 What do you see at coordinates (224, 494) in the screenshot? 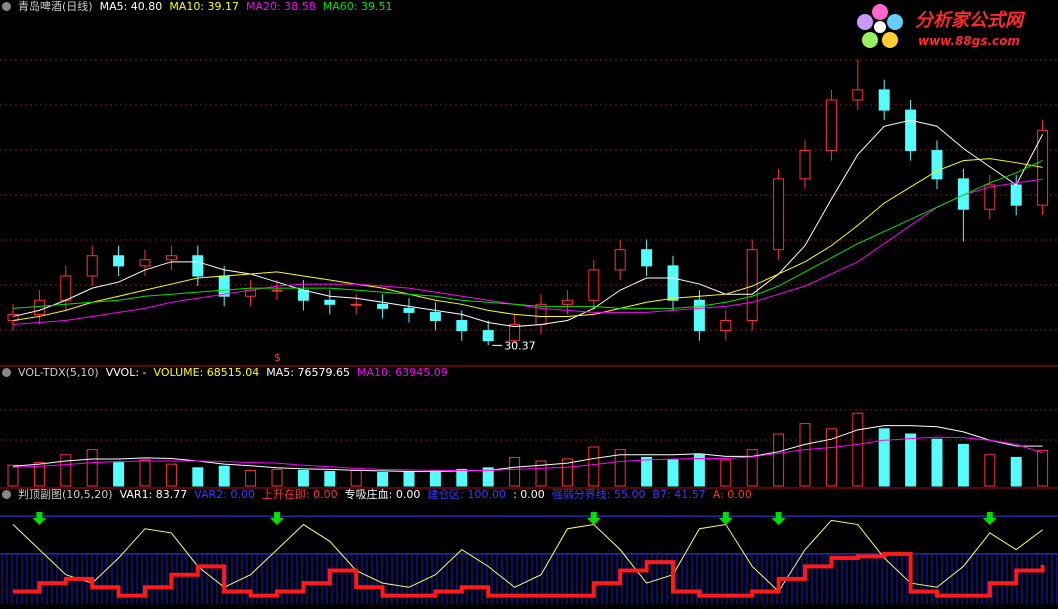
I see `legend-entry: VAR2: 0.00` at bounding box center [224, 494].